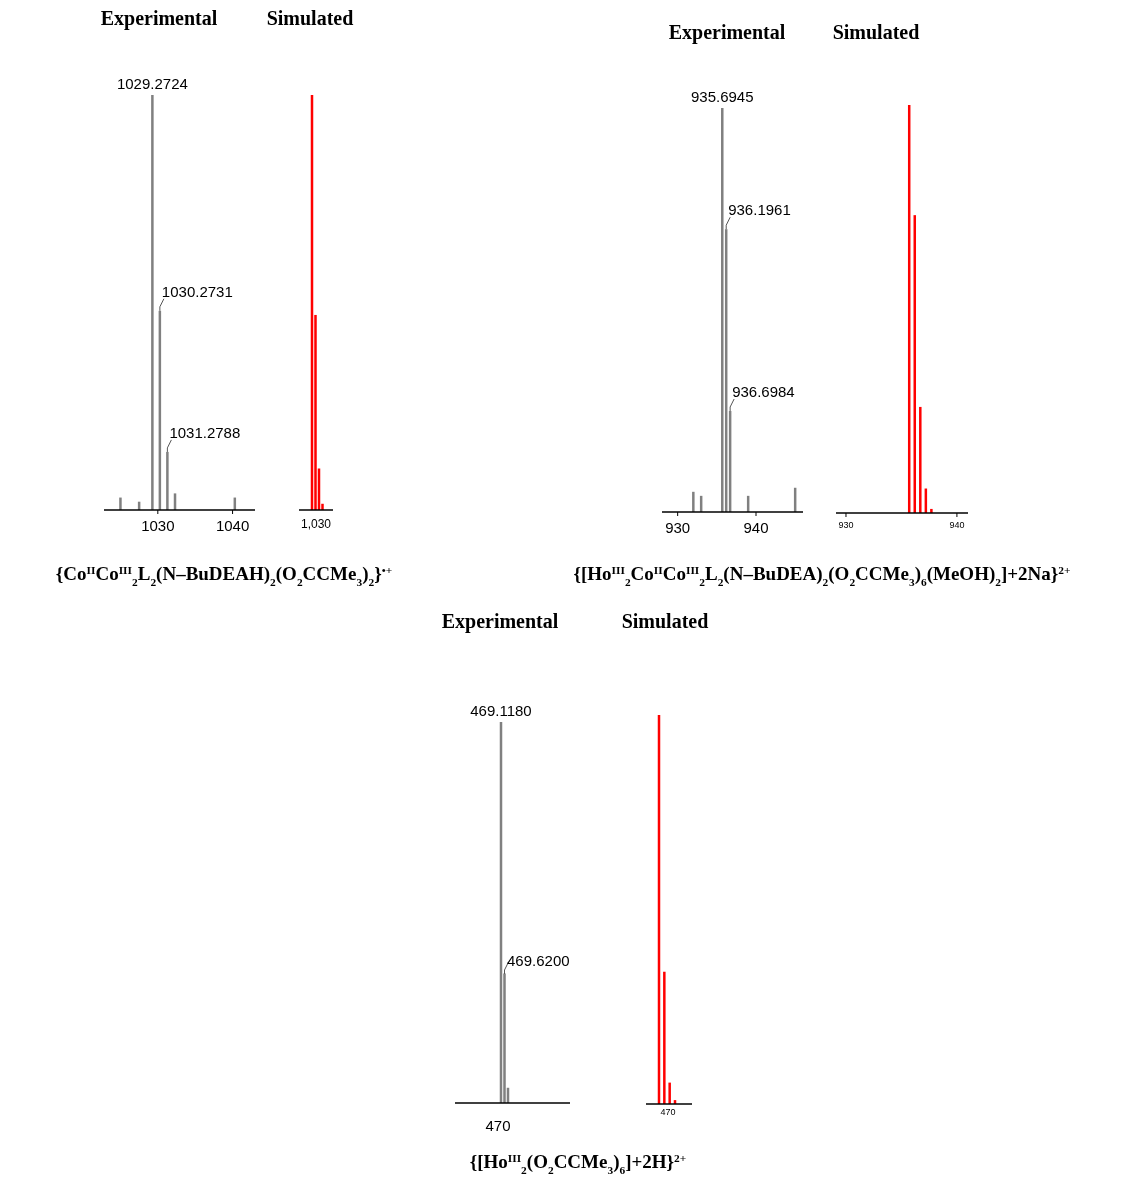 The height and width of the screenshot is (1185, 1138). I want to click on text: {Co$^{II}$Co$^{III}$$_{2}$L$_{2}$(N–BuDEAH)$_{2}$(O$_{2}$CCMe$_{3}$)$_{2}$}$^{•+}$, so click(224, 575).